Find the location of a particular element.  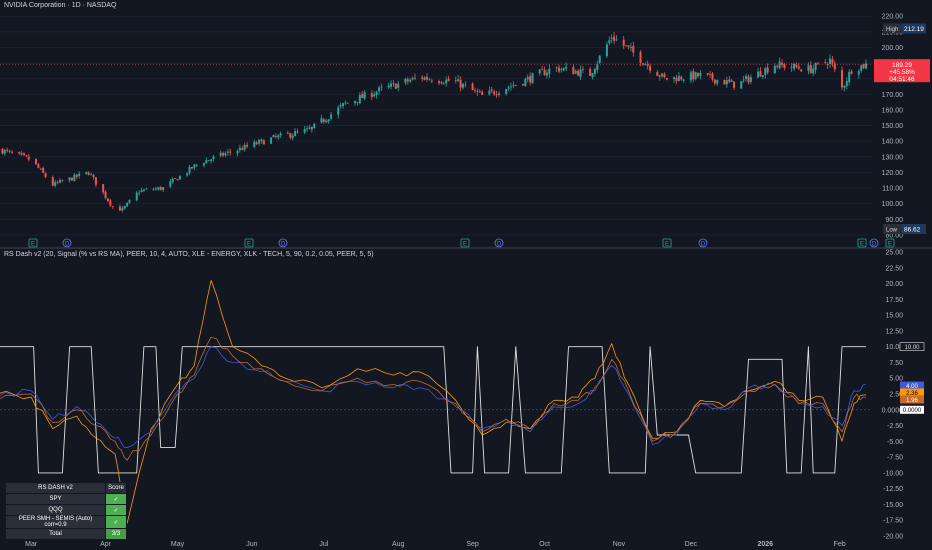

table-header-name: RS DASH v2 is located at coordinates (55, 488).